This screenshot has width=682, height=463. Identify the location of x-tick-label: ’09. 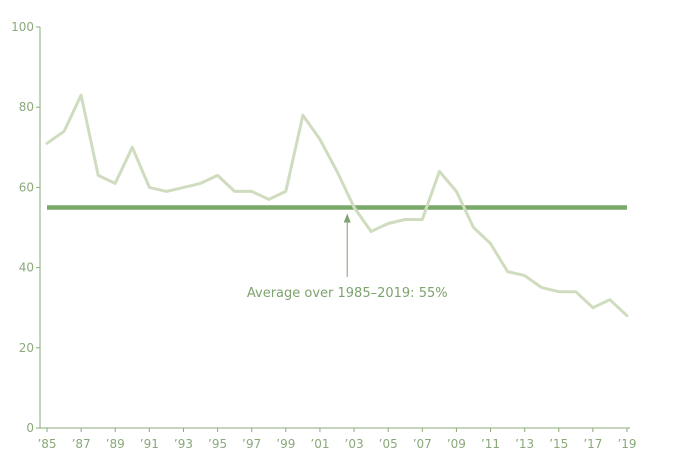
(456, 444).